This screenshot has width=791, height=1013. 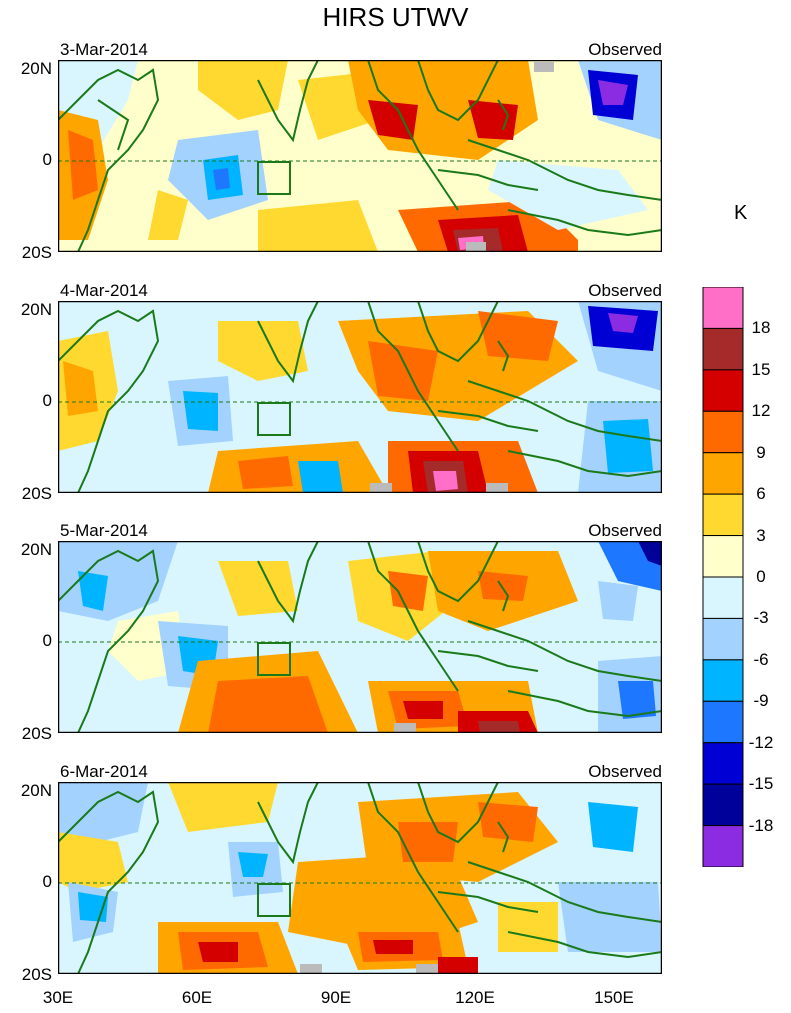 What do you see at coordinates (761, 535) in the screenshot?
I see `colorbar-tick-label: 3` at bounding box center [761, 535].